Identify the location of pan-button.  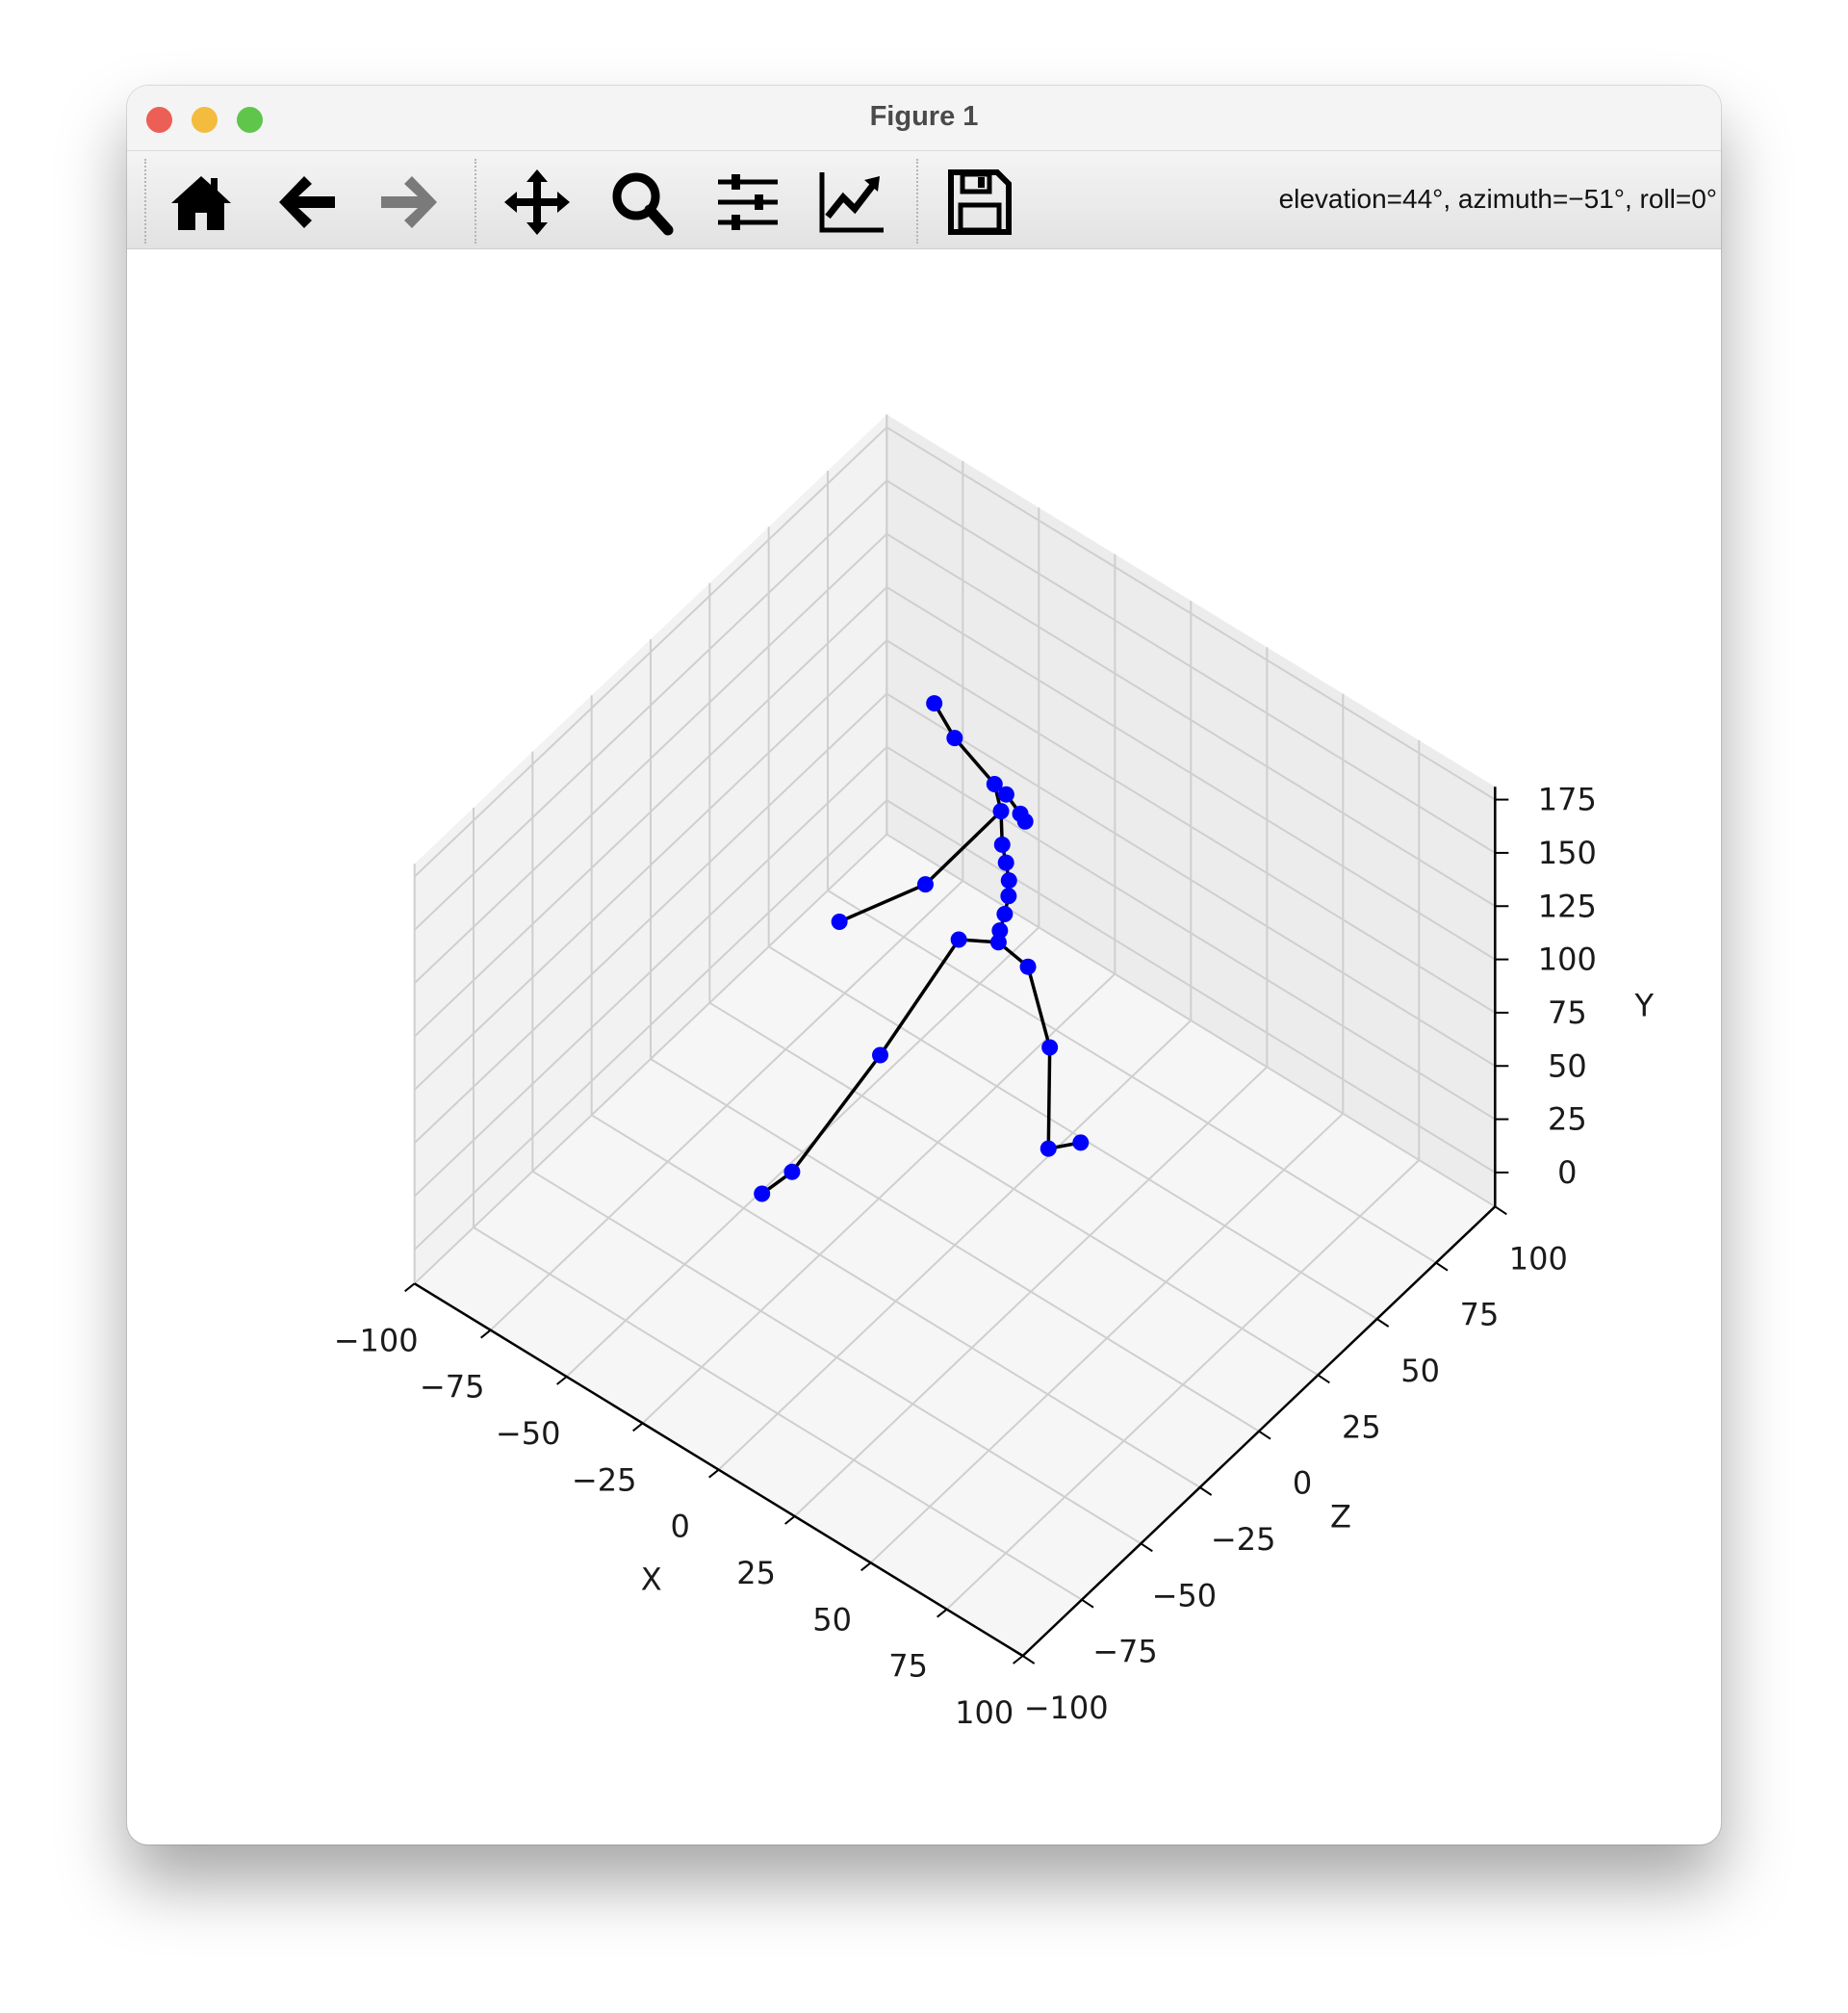
(537, 202).